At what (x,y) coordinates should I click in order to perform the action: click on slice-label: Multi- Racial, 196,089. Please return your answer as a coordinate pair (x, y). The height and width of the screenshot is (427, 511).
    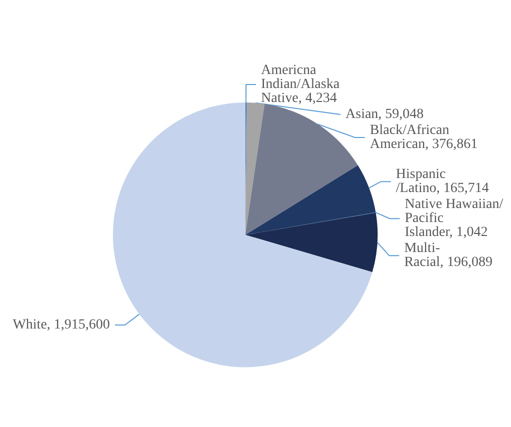
    Looking at the image, I should click on (448, 255).